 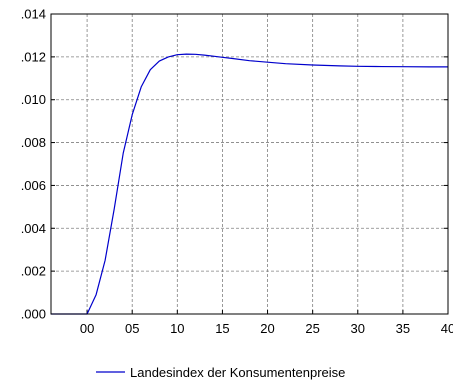 What do you see at coordinates (33, 271) in the screenshot?
I see `y-tick-label: .002` at bounding box center [33, 271].